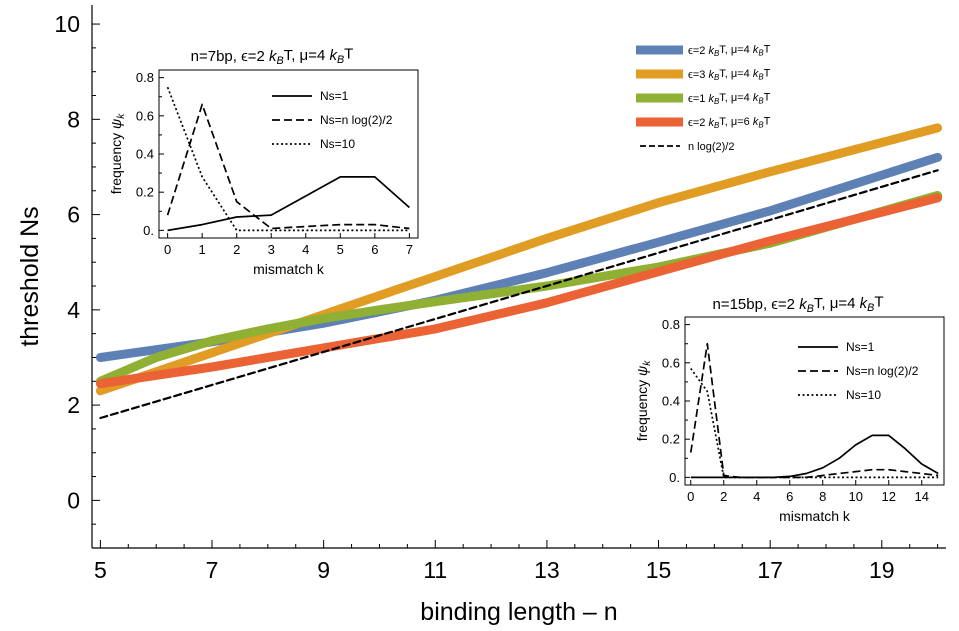 The image size is (959, 631). Describe the element at coordinates (202, 249) in the screenshot. I see `inset-x-tick-label: 1` at that location.